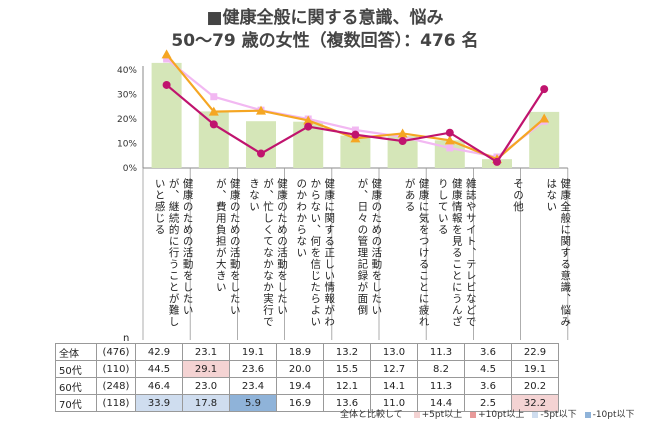 This screenshot has height=438, width=650. Describe the element at coordinates (613, 415) in the screenshot. I see `legend-label: -10pt以下` at that location.